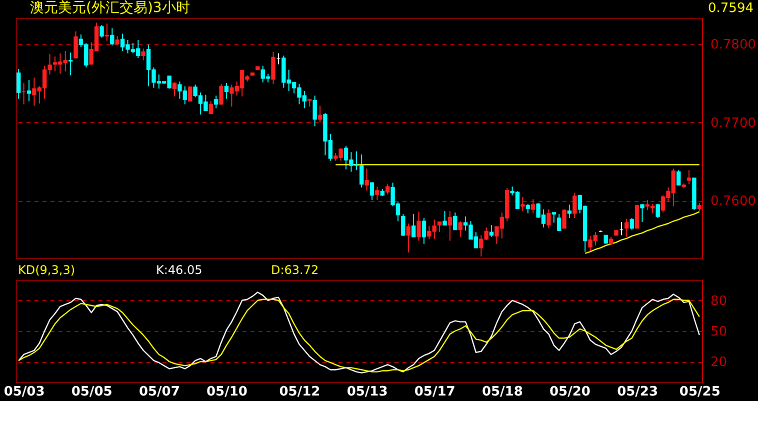 The height and width of the screenshot is (423, 773). What do you see at coordinates (637, 392) in the screenshot?
I see `x-tick-label: 05/23` at bounding box center [637, 392].